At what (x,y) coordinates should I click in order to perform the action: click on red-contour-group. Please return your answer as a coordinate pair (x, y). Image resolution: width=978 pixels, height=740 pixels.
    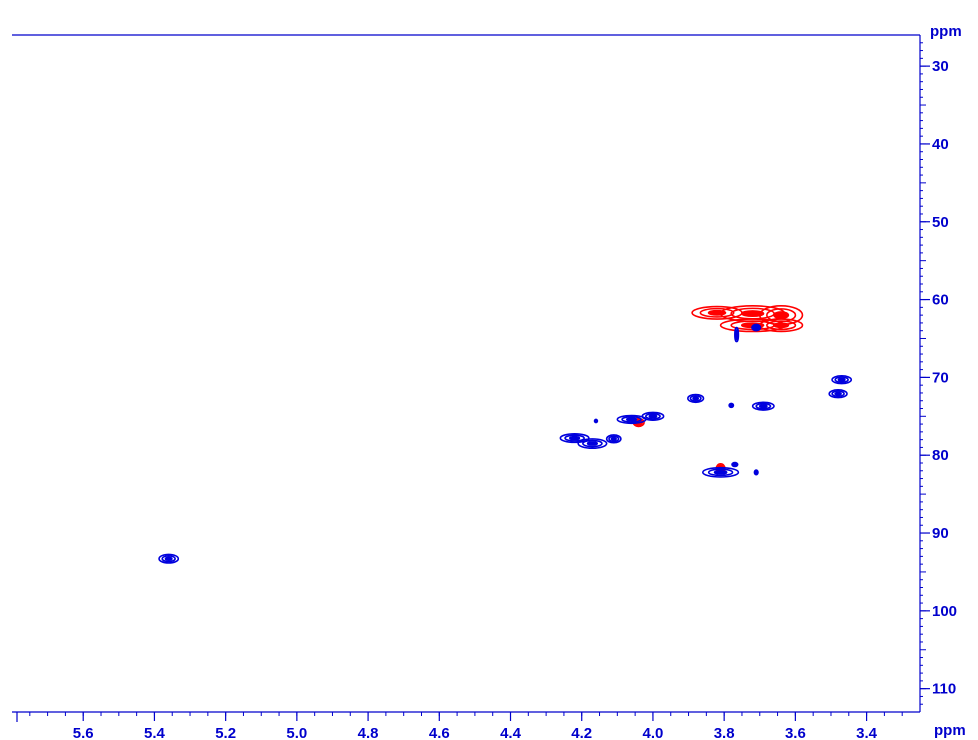
    Looking at the image, I should click on (718, 389).